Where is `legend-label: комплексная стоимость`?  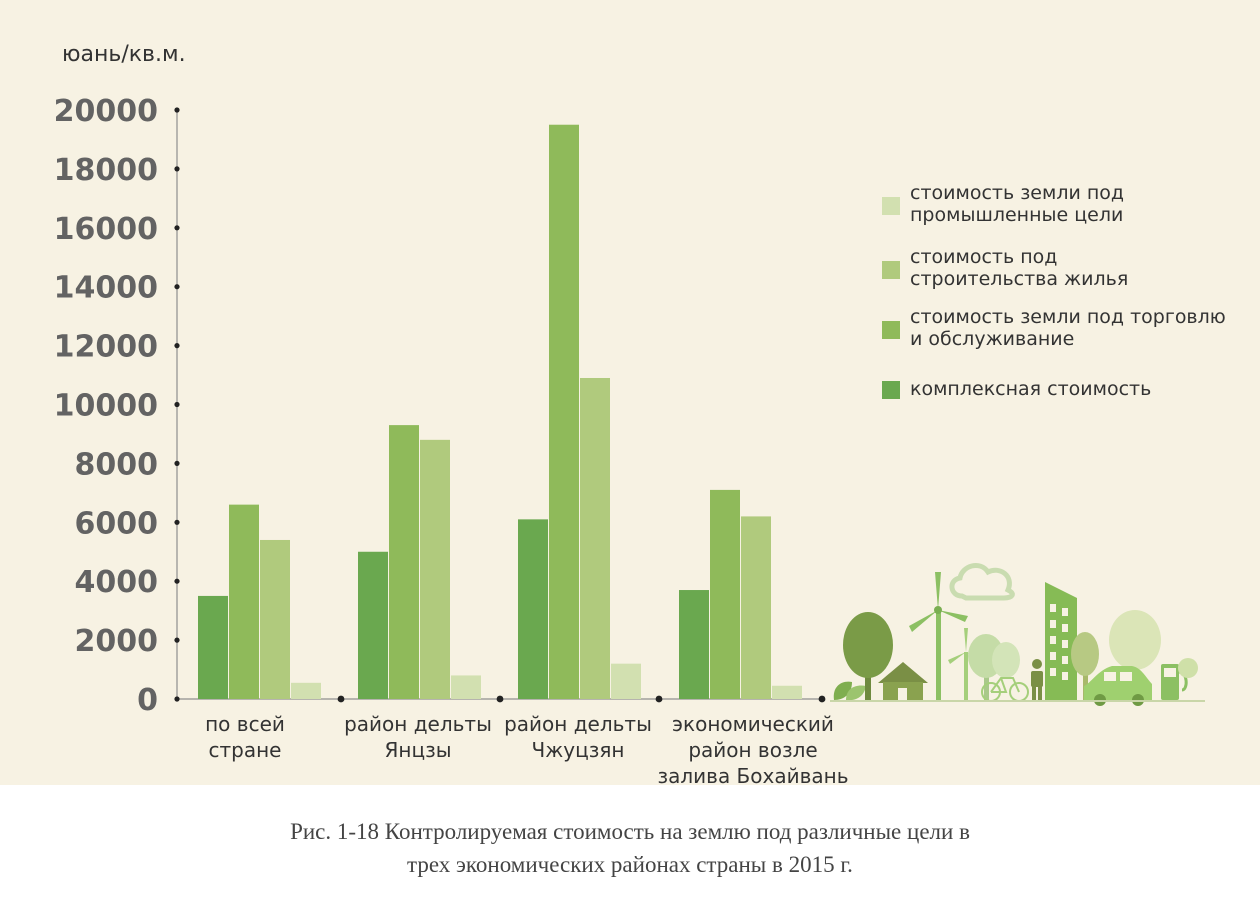
legend-label: комплексная стоимость is located at coordinates (1031, 389).